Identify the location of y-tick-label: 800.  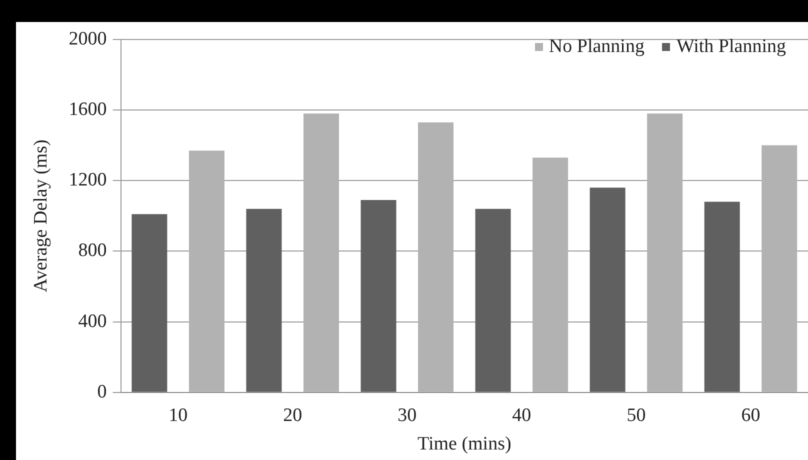
(92, 251).